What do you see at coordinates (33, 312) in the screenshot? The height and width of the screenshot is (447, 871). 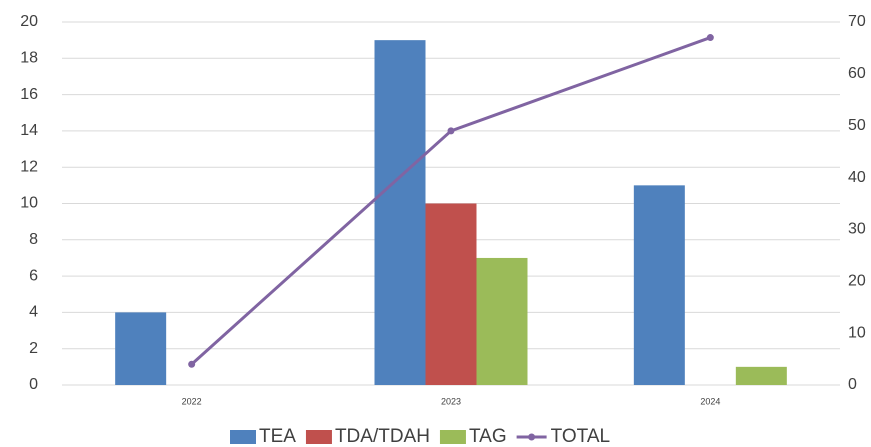 I see `y-tick-label: 4` at bounding box center [33, 312].